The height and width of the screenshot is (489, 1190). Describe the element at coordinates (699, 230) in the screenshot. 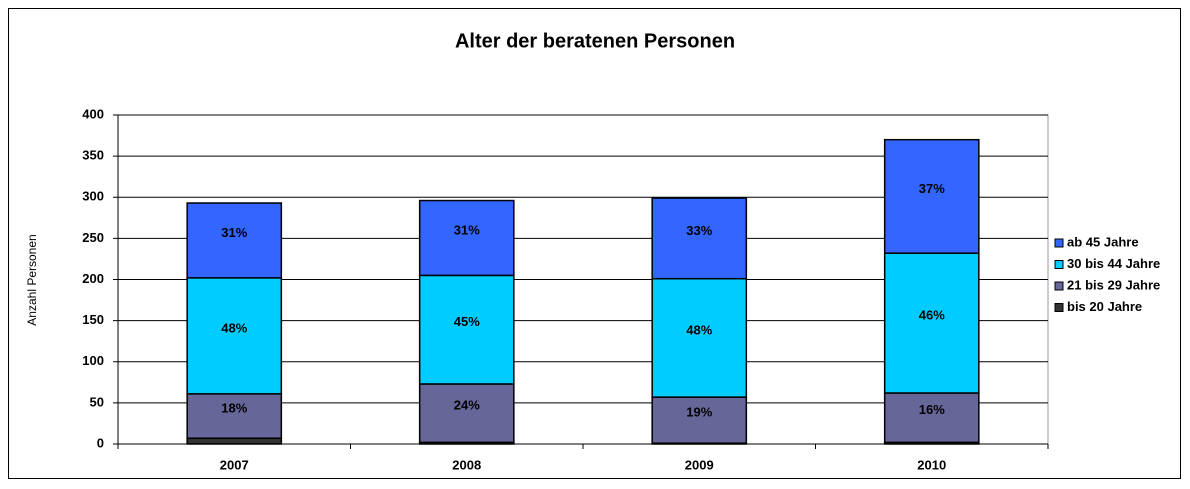

I see `data-label: 33%` at that location.